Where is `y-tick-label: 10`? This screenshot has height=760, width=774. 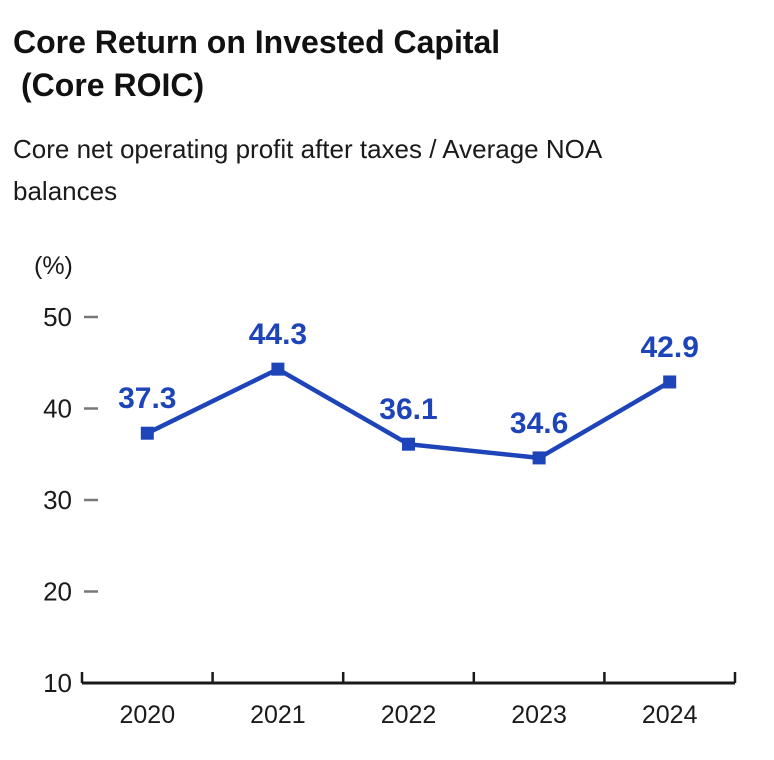
y-tick-label: 10 is located at coordinates (57, 683).